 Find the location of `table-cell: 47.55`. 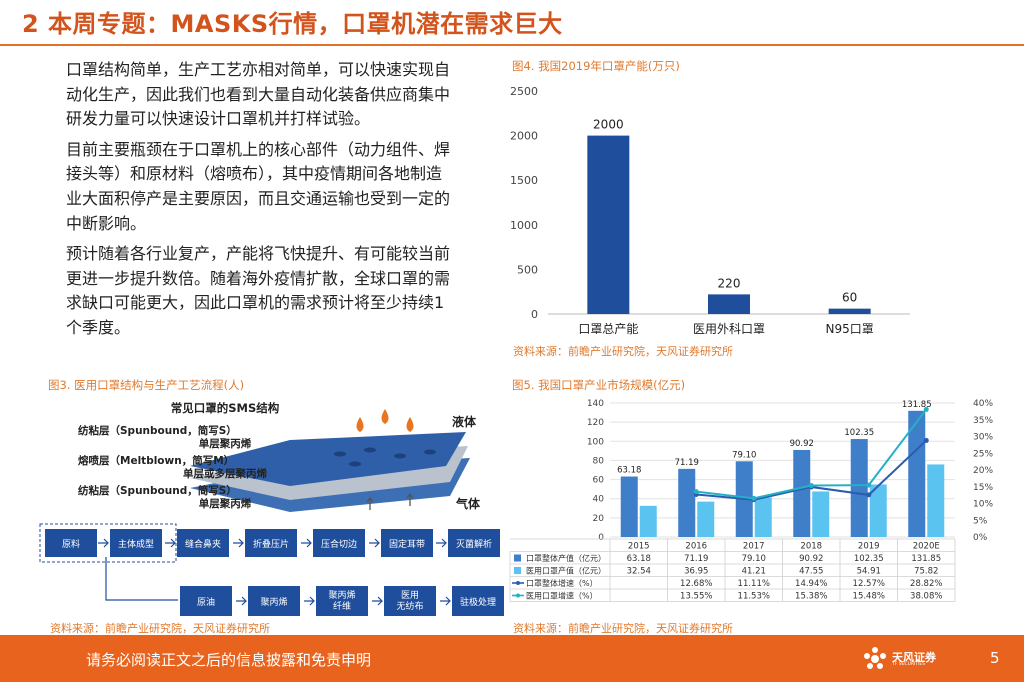

table-cell: 47.55 is located at coordinates (811, 572).